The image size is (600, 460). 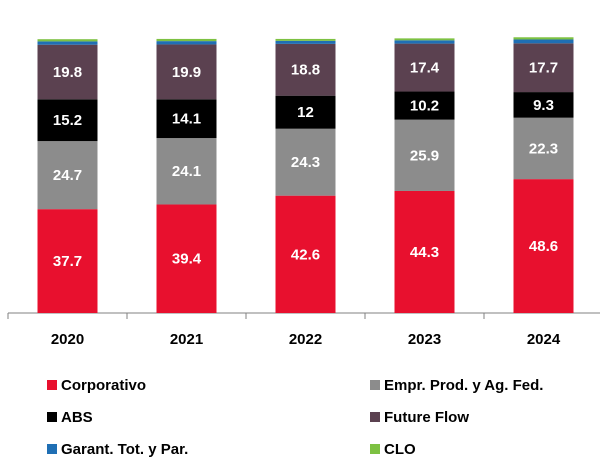 What do you see at coordinates (463, 385) in the screenshot?
I see `legend-label: Empr. Prod. y Ag. Fed.` at bounding box center [463, 385].